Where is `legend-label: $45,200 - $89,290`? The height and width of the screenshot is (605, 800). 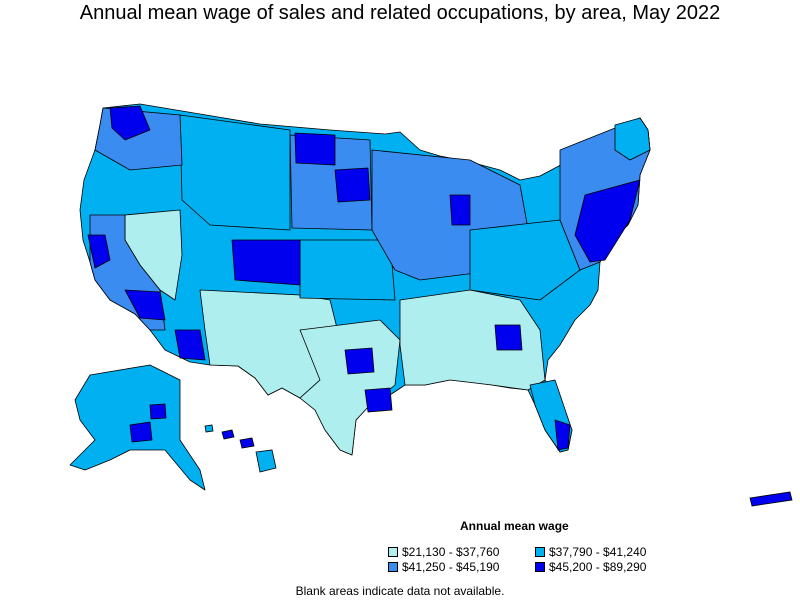
legend-label: $45,200 - $89,290 is located at coordinates (598, 567).